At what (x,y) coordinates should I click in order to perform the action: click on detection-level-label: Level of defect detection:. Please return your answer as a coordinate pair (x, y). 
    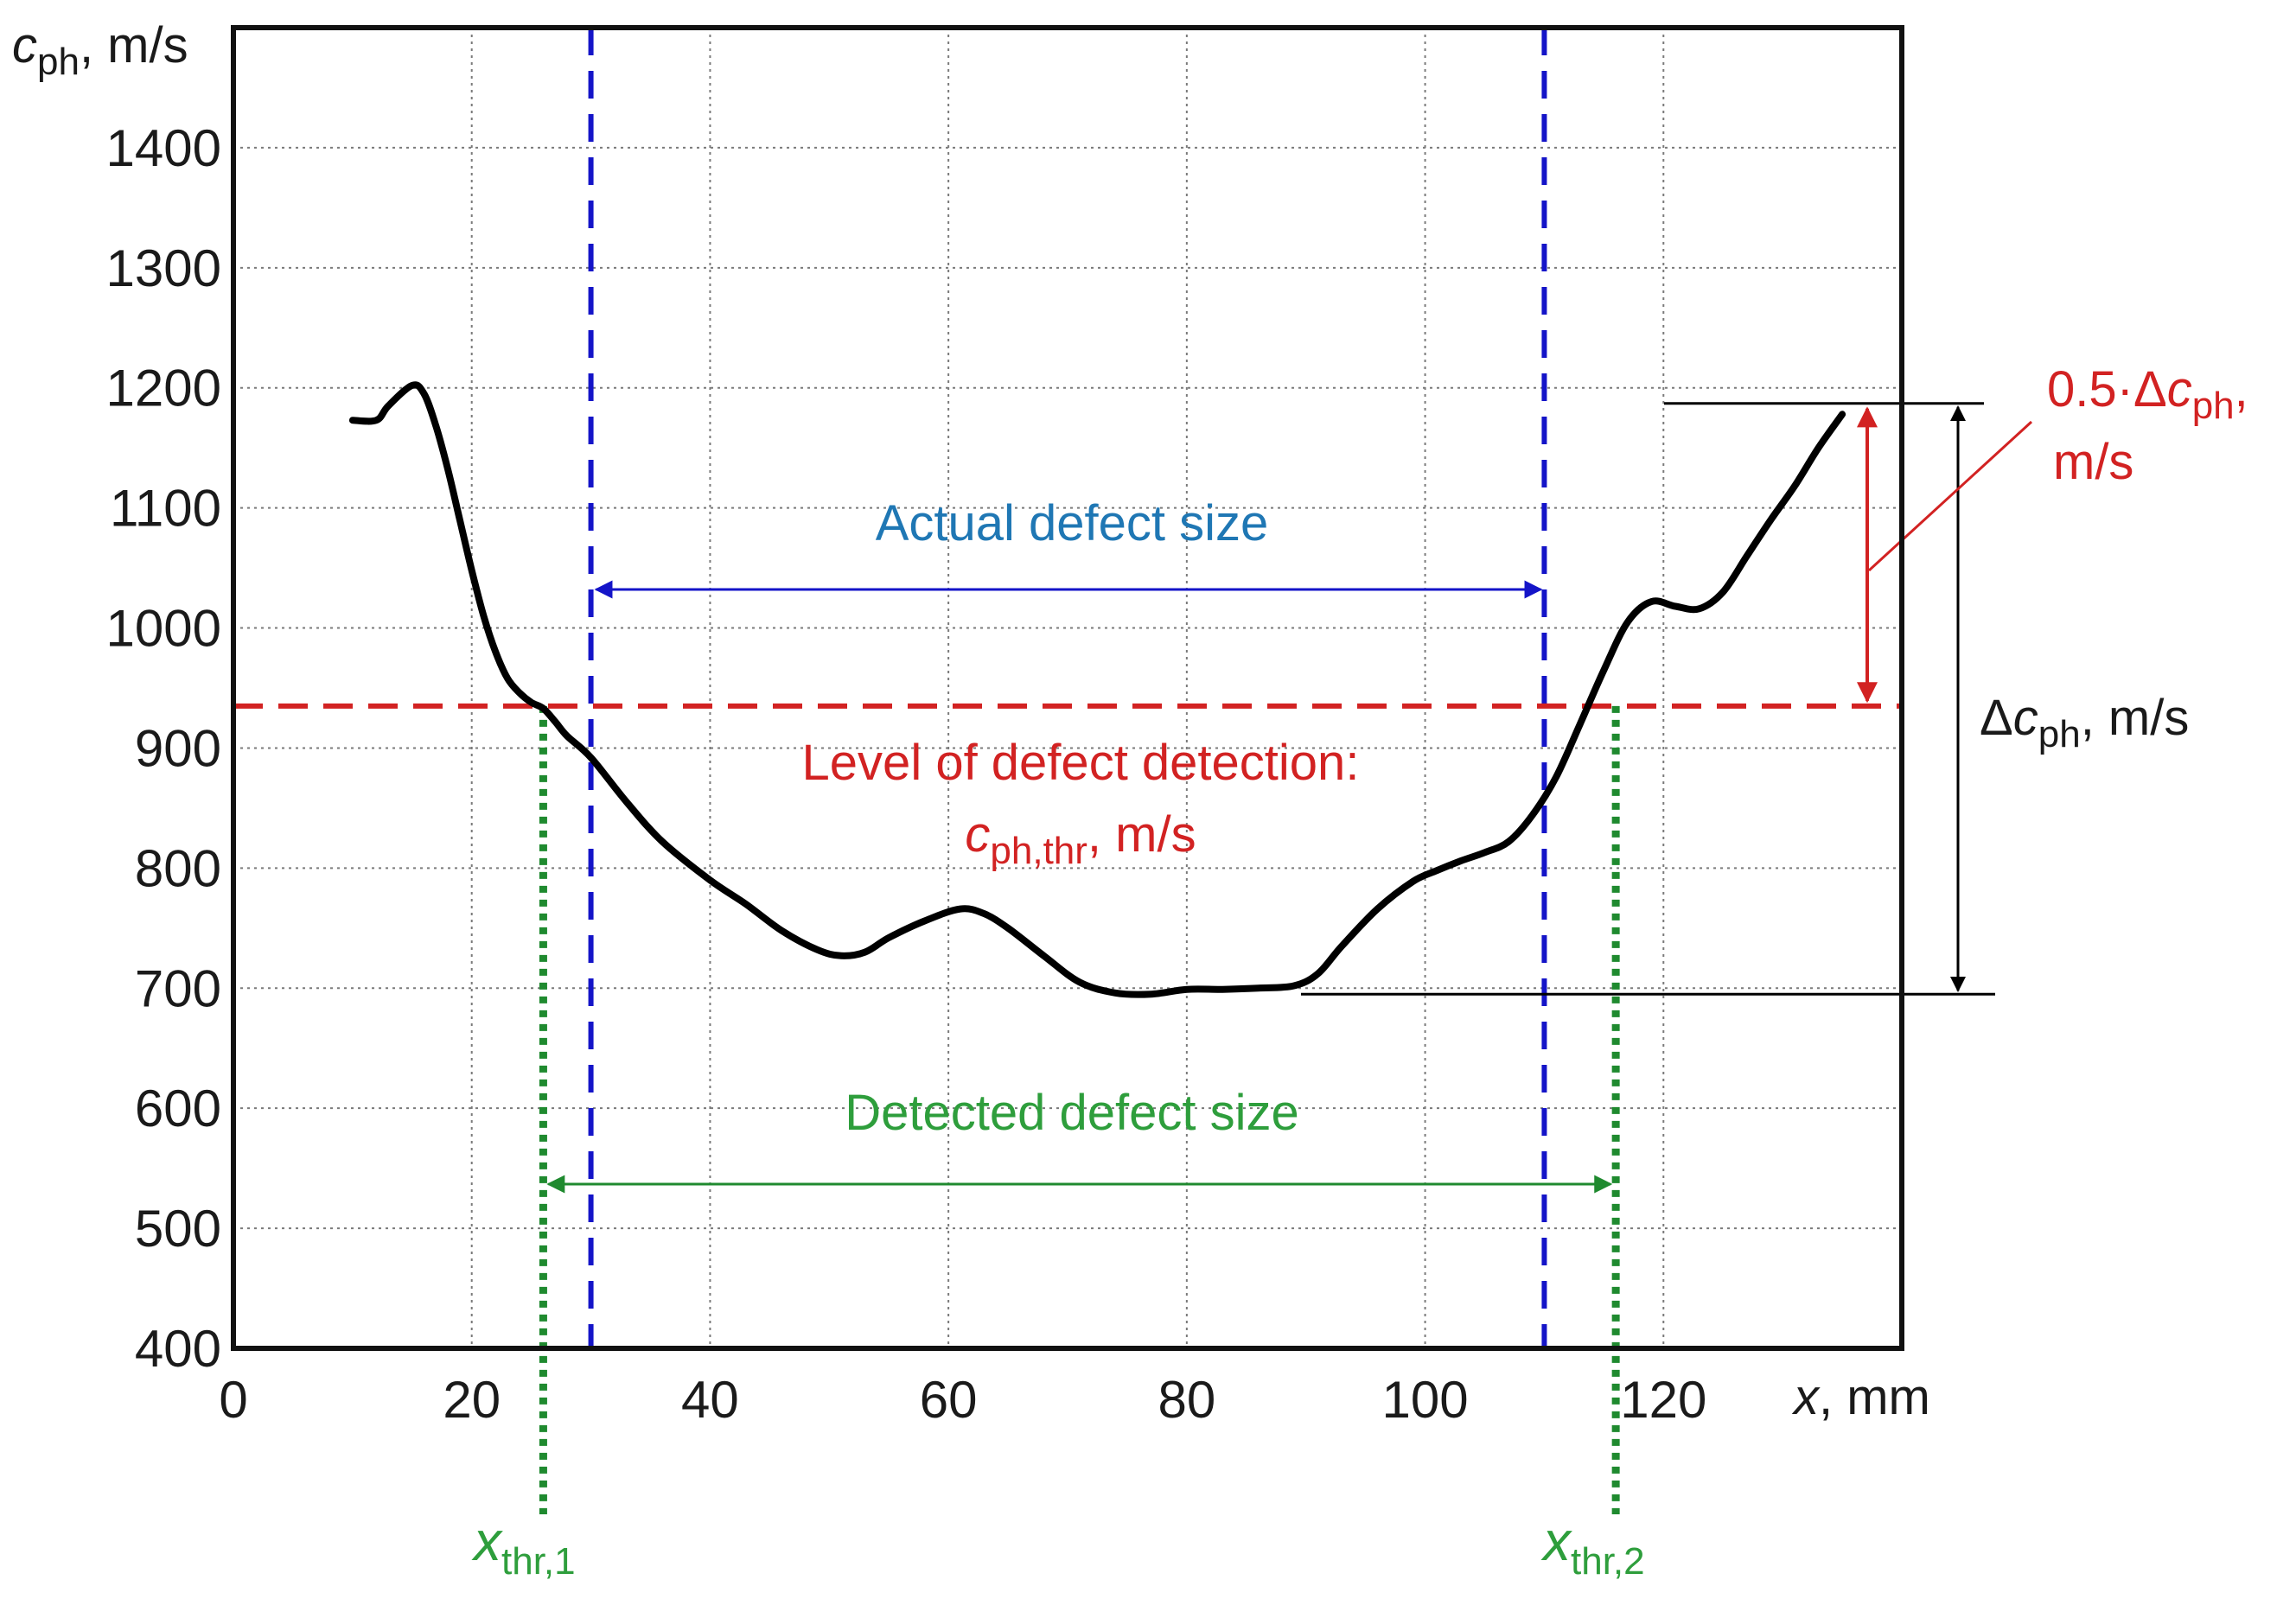
    Looking at the image, I should click on (1081, 763).